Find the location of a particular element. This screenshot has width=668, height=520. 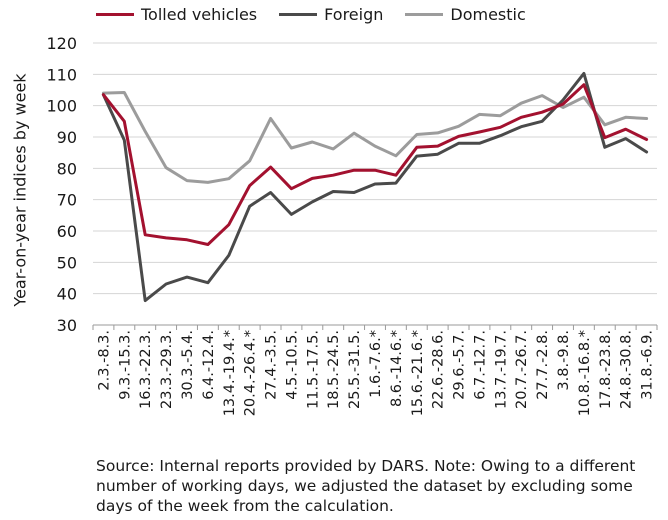

legend-item-foreign: Foreign is located at coordinates (331, 14).